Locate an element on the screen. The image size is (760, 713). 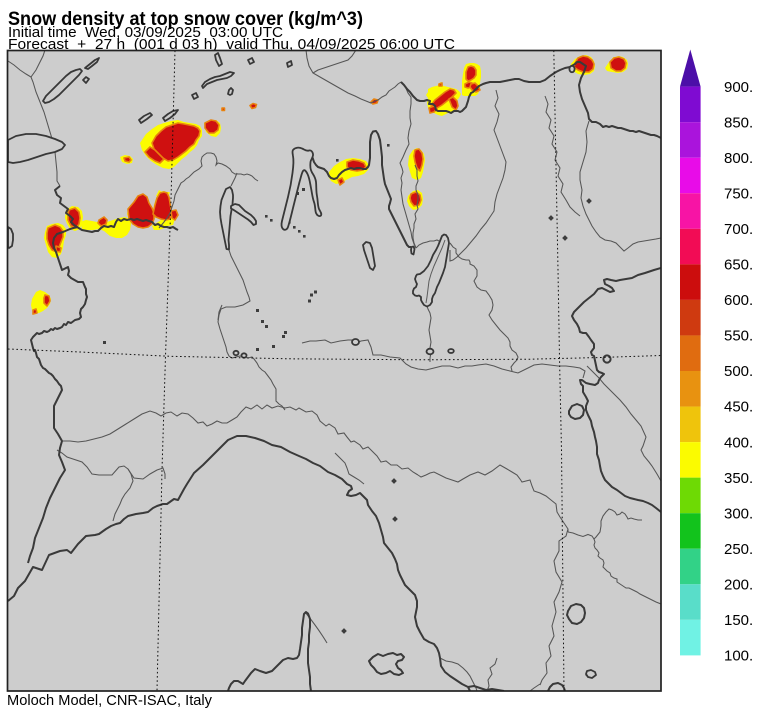
svg-text: 400. is located at coordinates (738, 442).